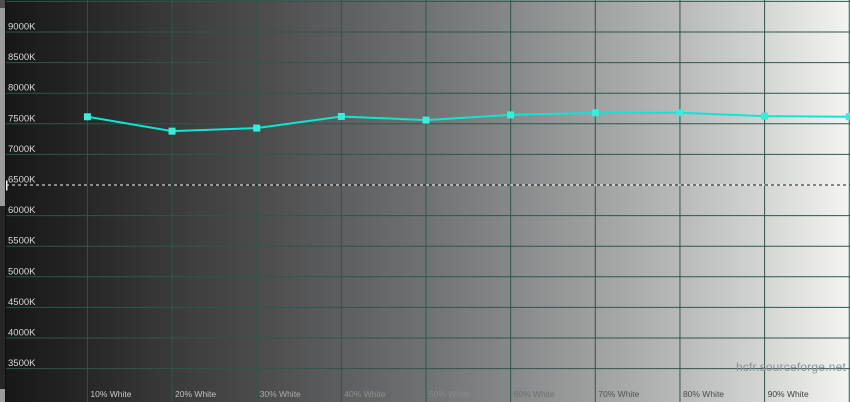 Image resolution: width=850 pixels, height=402 pixels. I want to click on y-axis-tick-label: 5000K, so click(22, 271).